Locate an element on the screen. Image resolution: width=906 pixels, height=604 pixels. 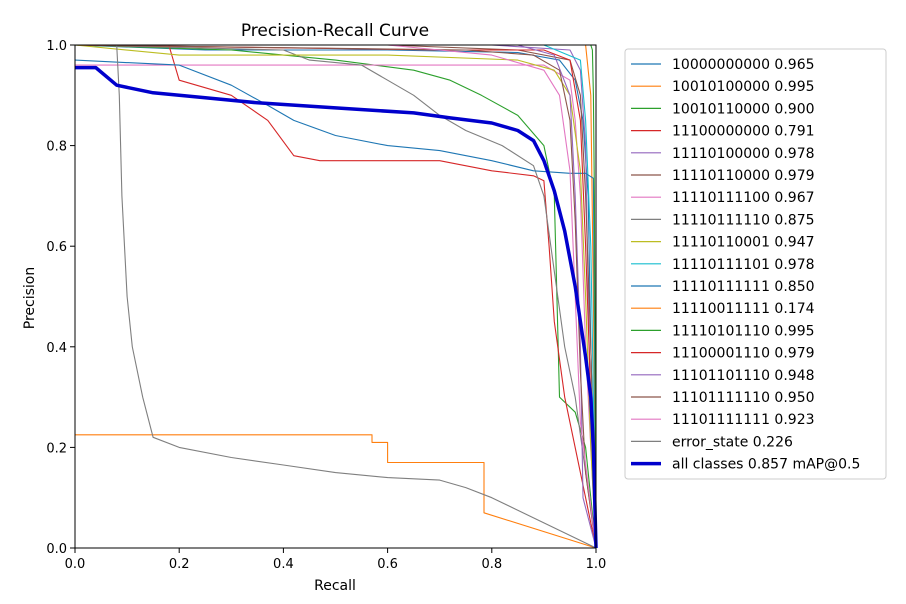
x-axis-ticks: 0.0 0.2 0.4 0.6 0.8 1.0 is located at coordinates (336, 560).